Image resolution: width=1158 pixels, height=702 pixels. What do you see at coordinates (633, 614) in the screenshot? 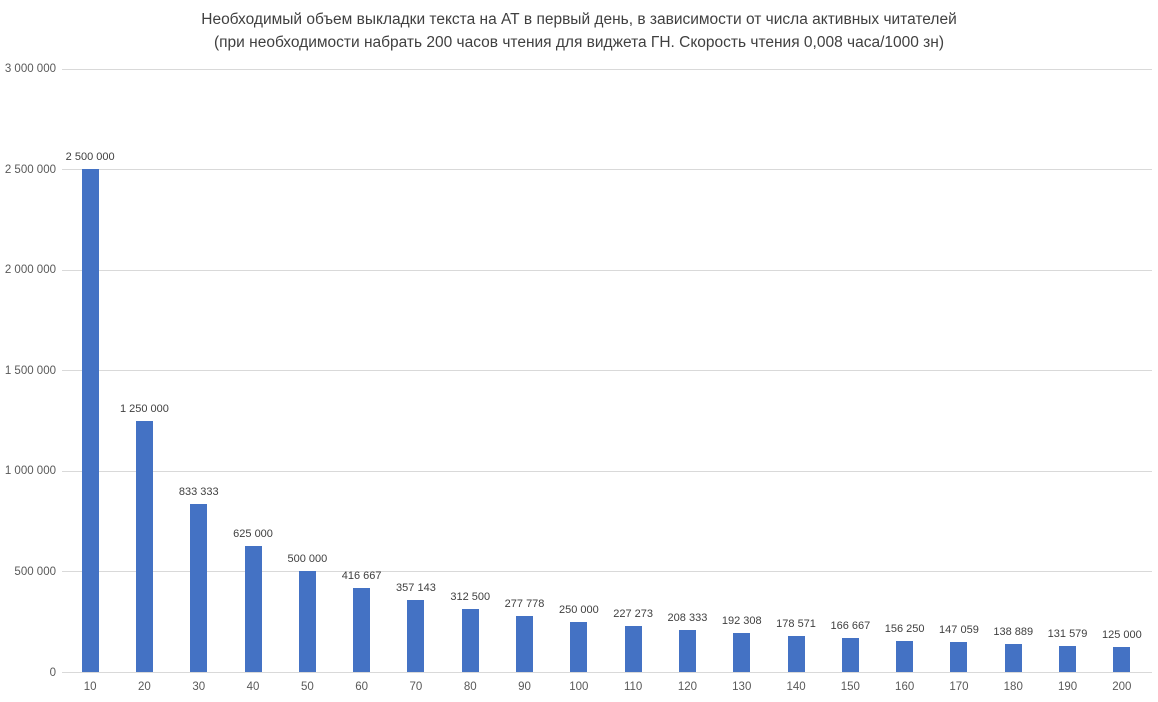
I see `bar-data-label: 227 273` at bounding box center [633, 614].